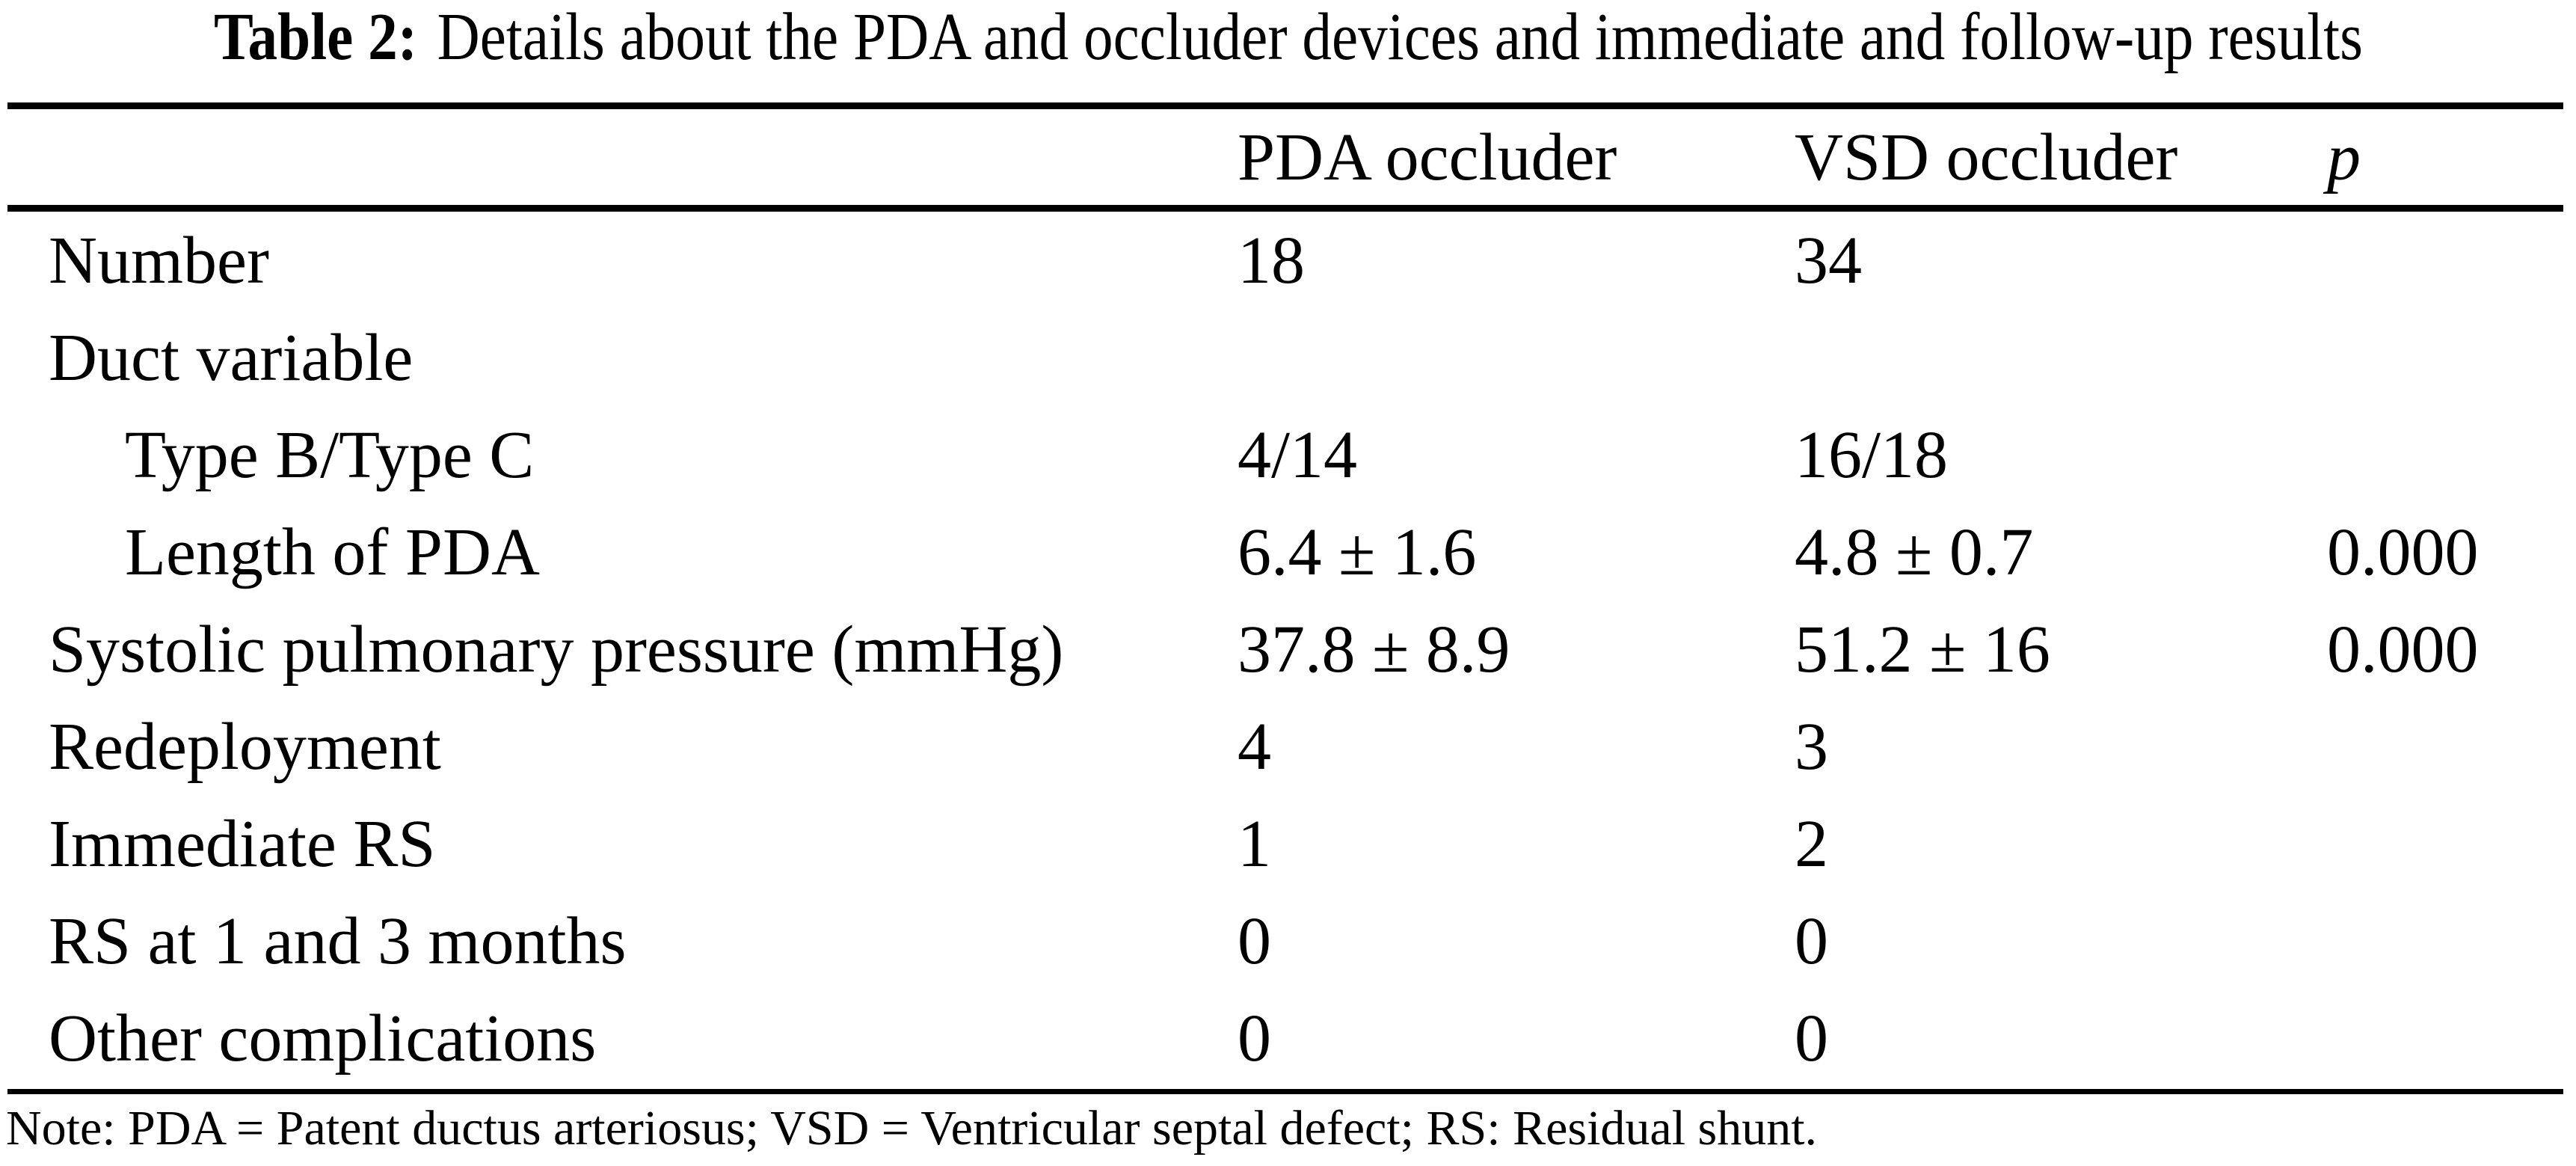  I want to click on cell-vsd-occluder: 34, so click(1828, 261).